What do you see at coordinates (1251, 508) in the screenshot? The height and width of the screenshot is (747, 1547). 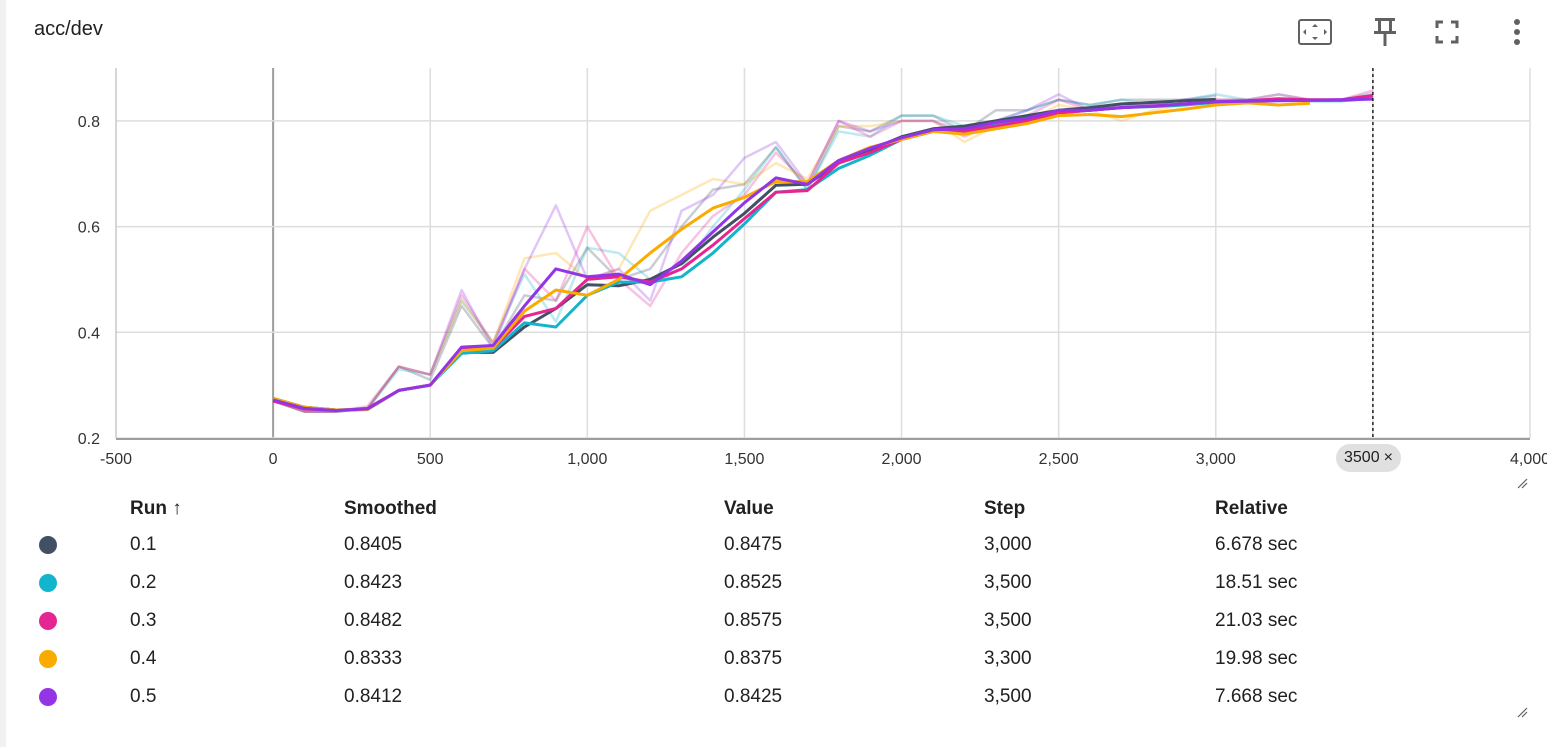 I see `relative-header: Relative` at bounding box center [1251, 508].